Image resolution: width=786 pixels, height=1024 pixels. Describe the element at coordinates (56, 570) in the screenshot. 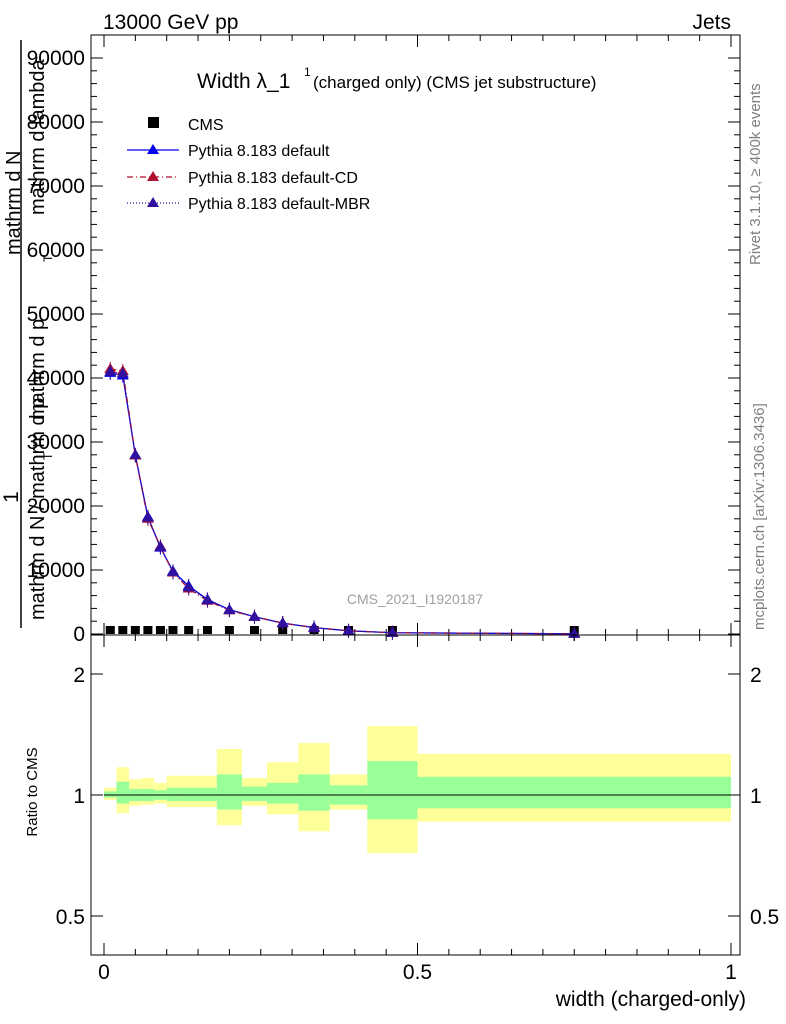

I see `main-ytick-label: 10000` at that location.